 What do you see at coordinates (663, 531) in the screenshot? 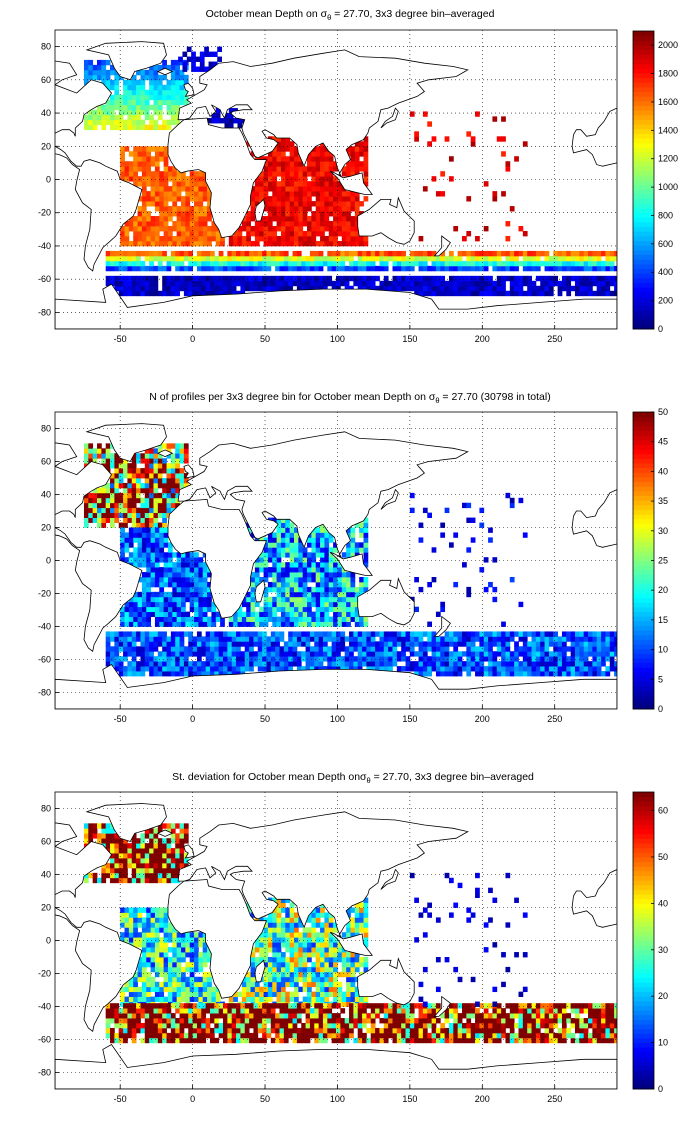
I see `colorbar-tick-label: 30` at bounding box center [663, 531].